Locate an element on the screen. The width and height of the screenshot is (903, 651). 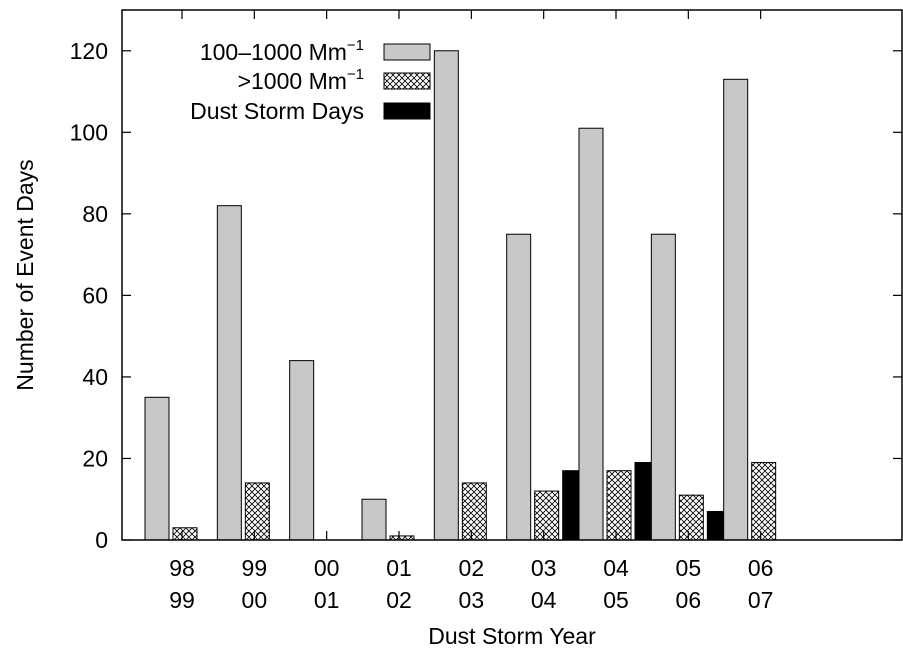
y-tick-label: 40 is located at coordinates (95, 377).